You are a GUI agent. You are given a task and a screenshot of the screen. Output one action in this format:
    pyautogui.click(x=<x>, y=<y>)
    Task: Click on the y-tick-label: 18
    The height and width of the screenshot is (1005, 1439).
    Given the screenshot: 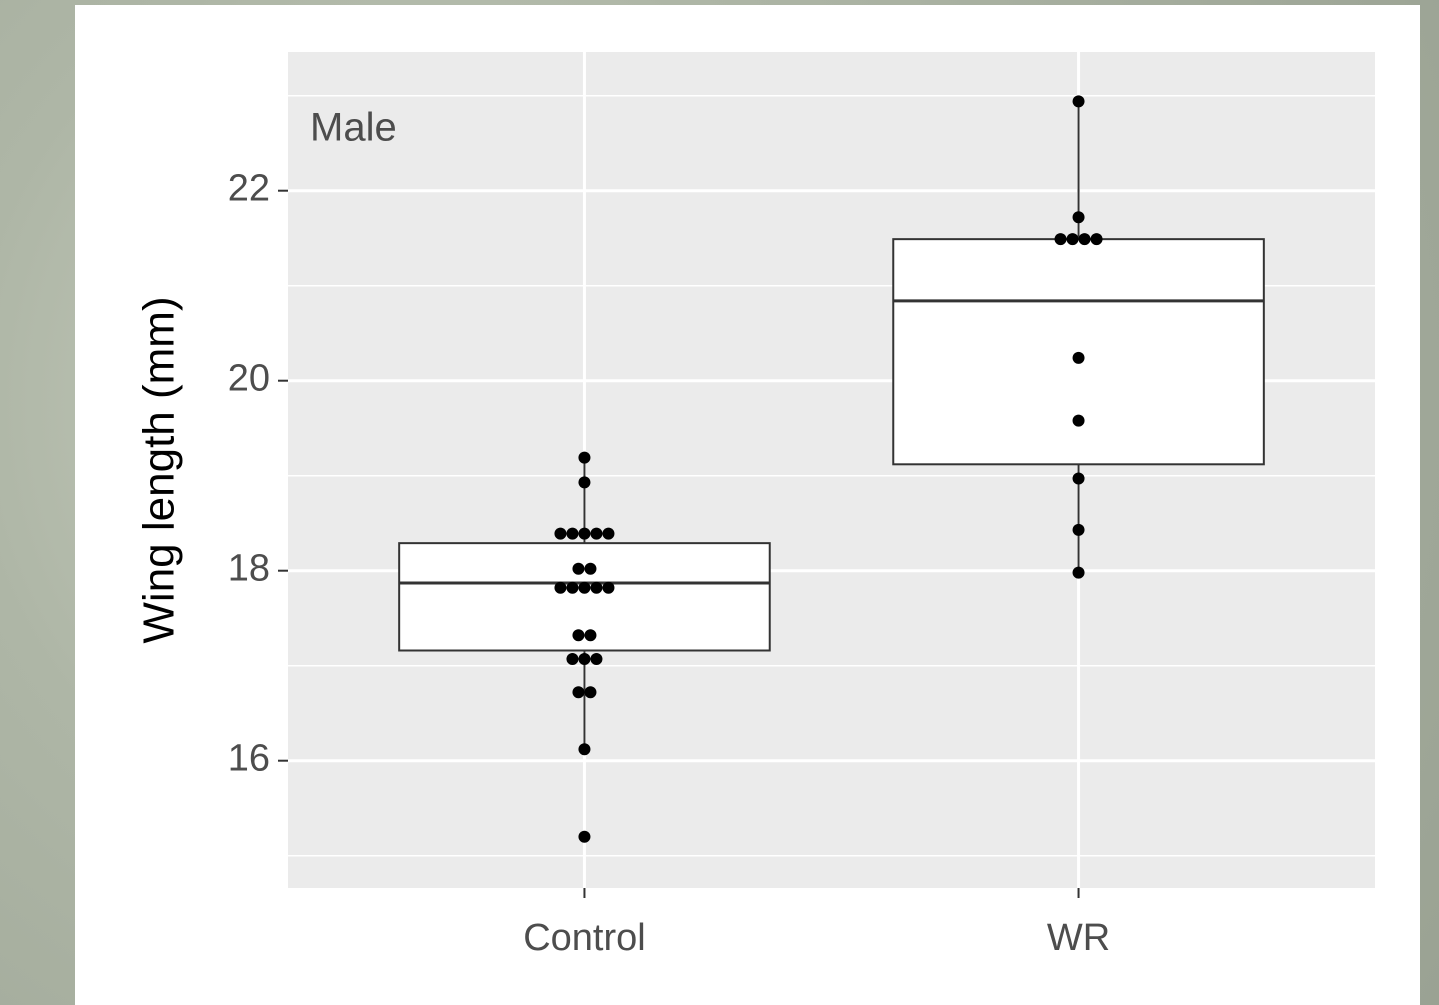 What is the action you would take?
    pyautogui.click(x=249, y=569)
    